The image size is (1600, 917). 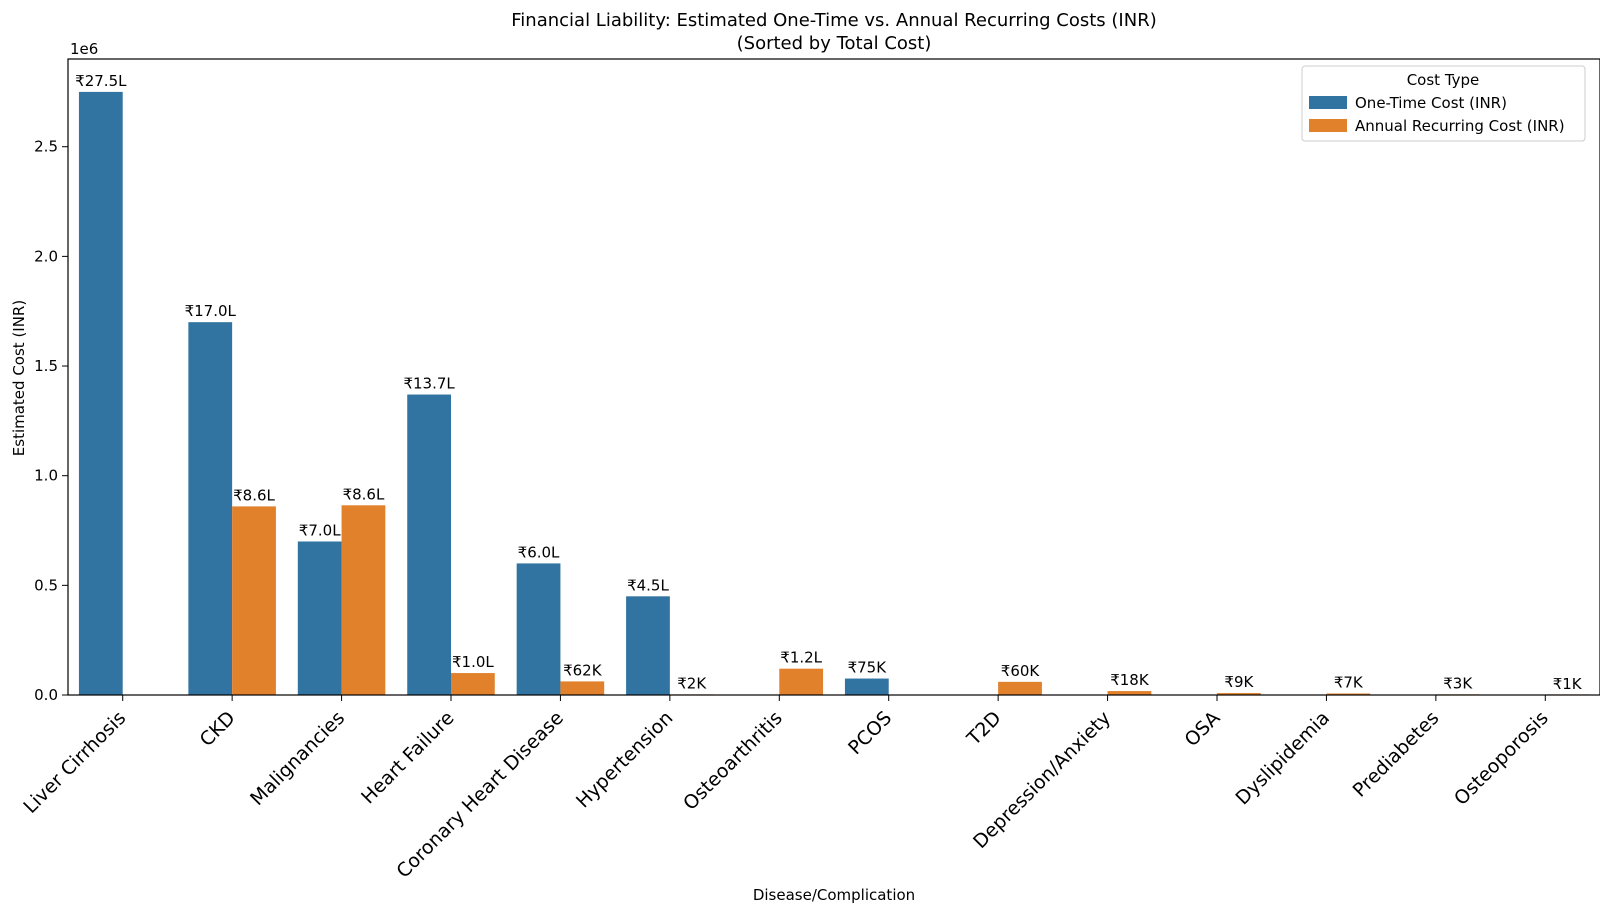 What do you see at coordinates (539, 552) in the screenshot?
I see `bar-value-label: ₹6.0L` at bounding box center [539, 552].